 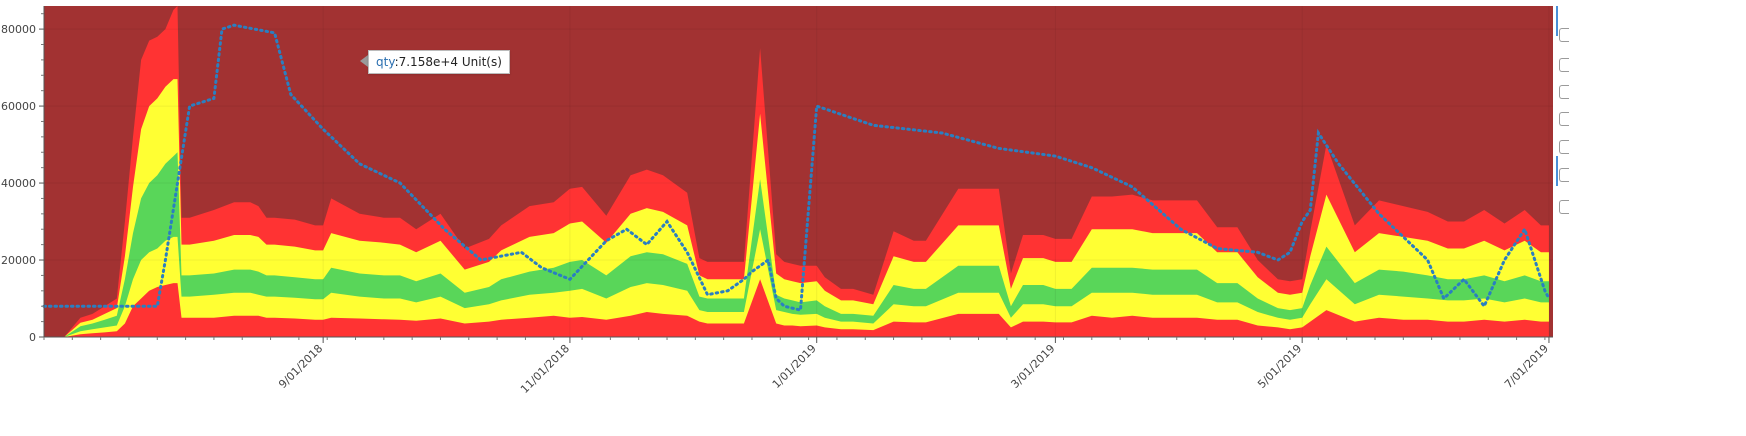 What do you see at coordinates (32, 337) in the screenshot?
I see `y-tick-label: 0` at bounding box center [32, 337].